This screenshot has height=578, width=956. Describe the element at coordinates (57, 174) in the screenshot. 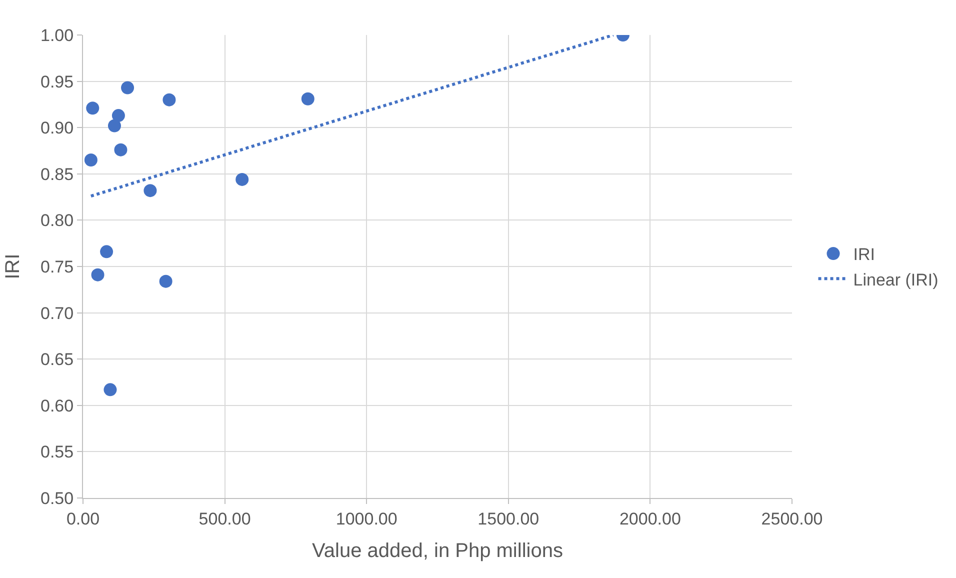

I see `y-tick-label: 0.85` at that location.